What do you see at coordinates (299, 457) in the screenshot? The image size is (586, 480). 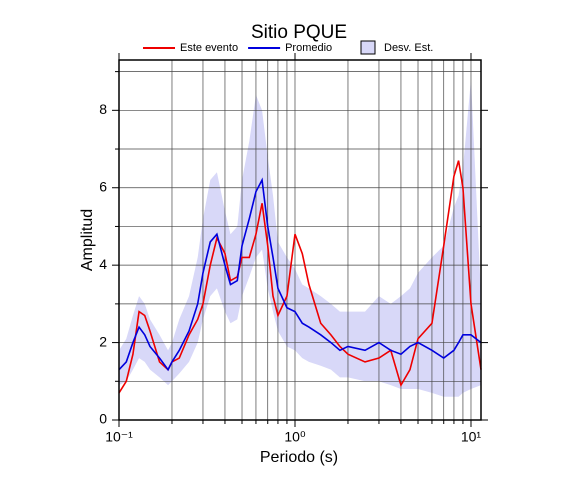 I see `x-axis-label: Periodo (s)` at bounding box center [299, 457].